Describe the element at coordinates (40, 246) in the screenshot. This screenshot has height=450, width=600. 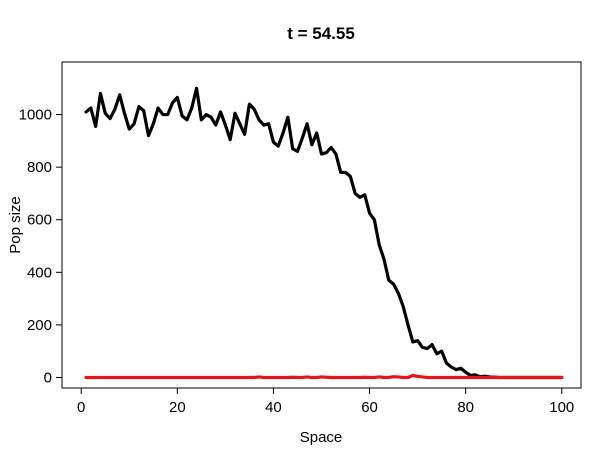
I see `y-axis: 0 200 400 600 800 1000` at that location.